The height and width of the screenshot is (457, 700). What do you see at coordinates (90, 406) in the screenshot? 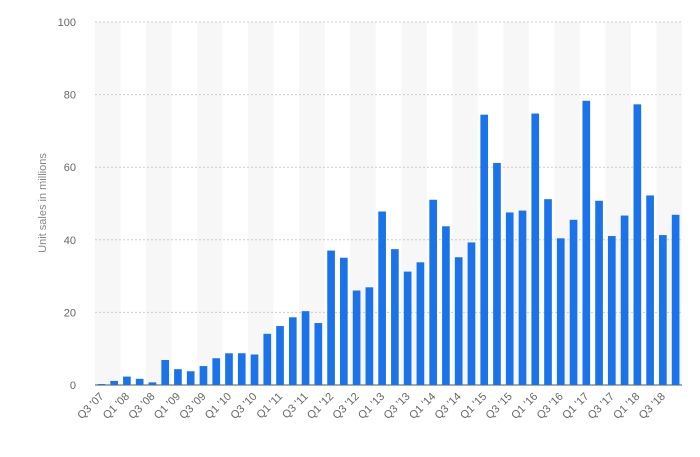
I see `x-tick-label: Q3 '07` at bounding box center [90, 406].